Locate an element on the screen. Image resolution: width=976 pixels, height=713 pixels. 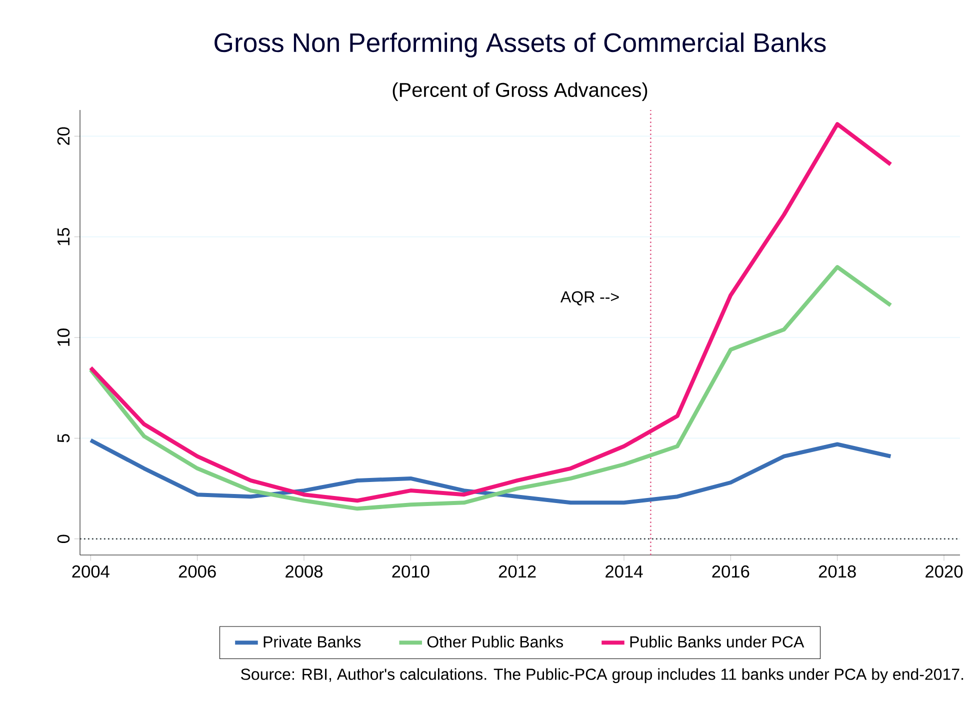
y-tick-label: 10 is located at coordinates (63, 337).